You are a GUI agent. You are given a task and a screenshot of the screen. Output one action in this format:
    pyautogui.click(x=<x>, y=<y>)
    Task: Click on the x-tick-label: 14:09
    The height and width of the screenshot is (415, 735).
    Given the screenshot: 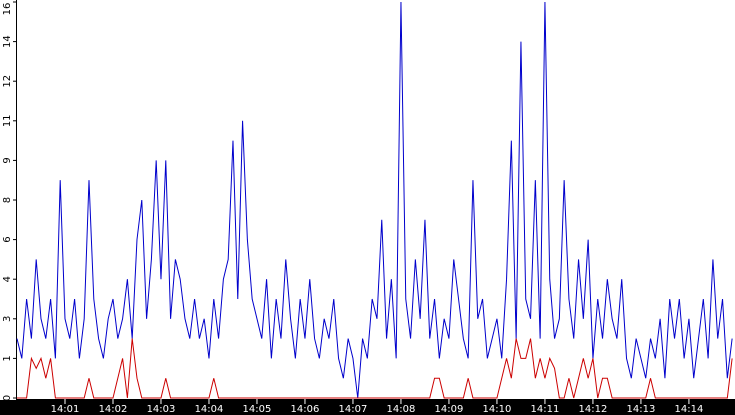 What is the action you would take?
    pyautogui.click(x=449, y=409)
    